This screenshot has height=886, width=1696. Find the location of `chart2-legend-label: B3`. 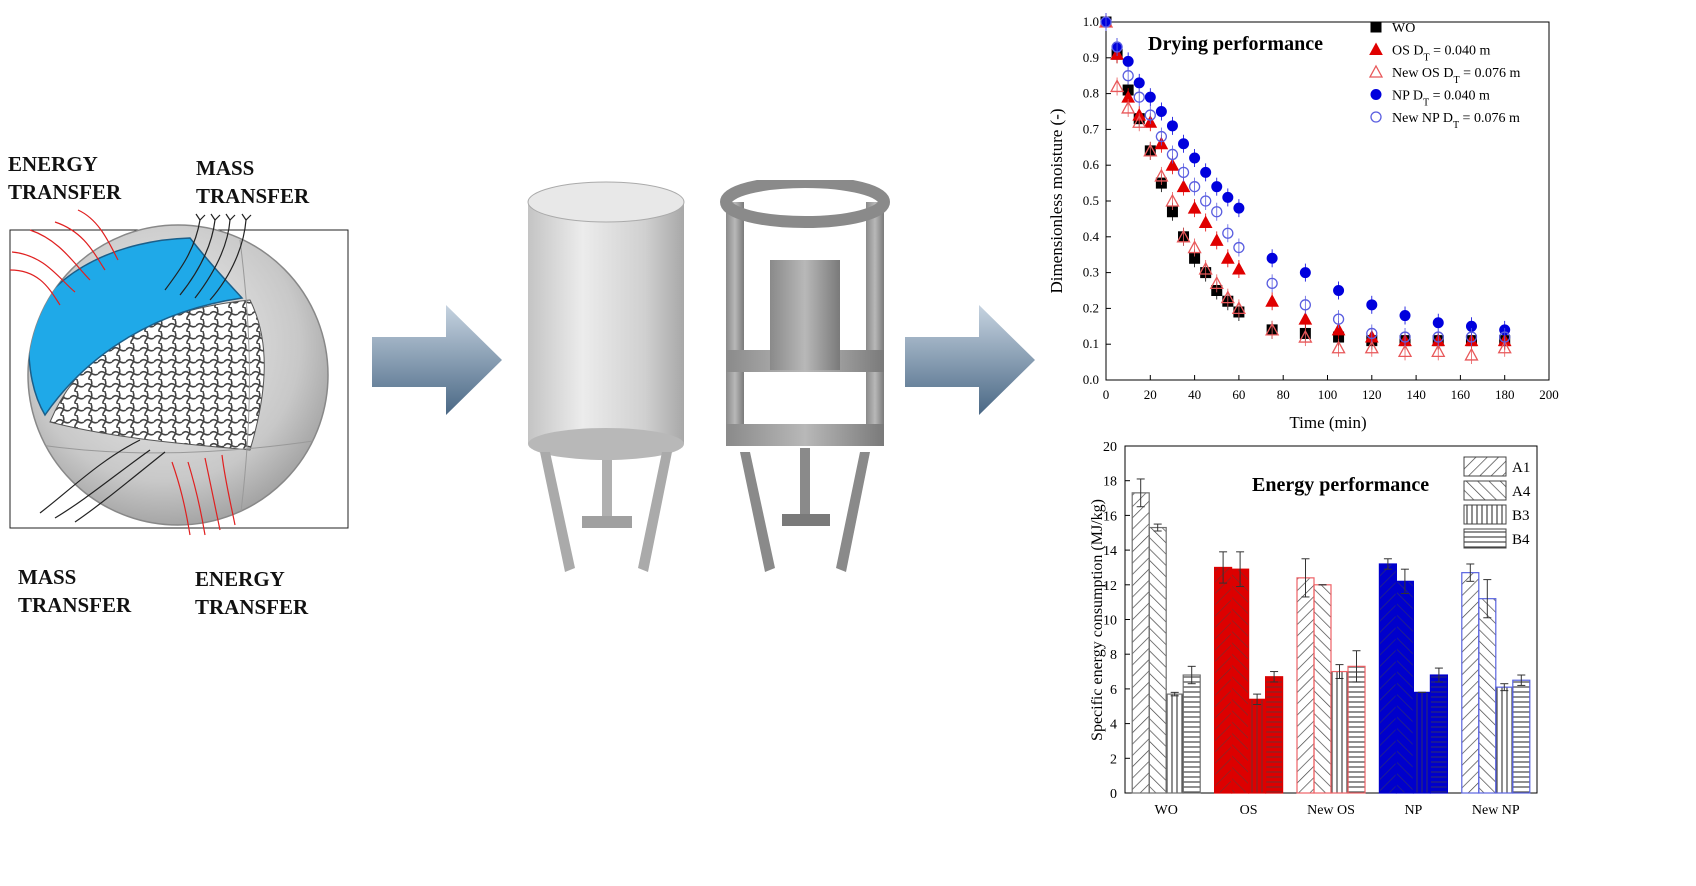

chart2-legend-label: B3 is located at coordinates (1521, 516).